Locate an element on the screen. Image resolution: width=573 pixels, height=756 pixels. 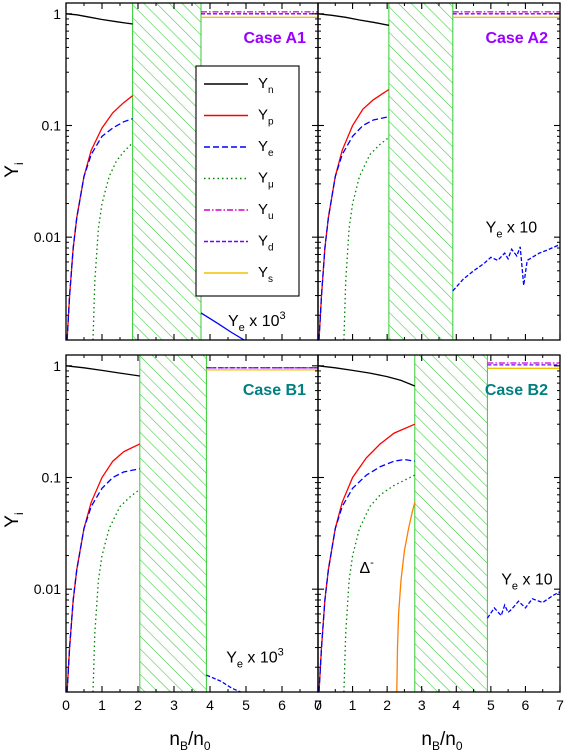
series-line-delta is located at coordinates (406, 597).